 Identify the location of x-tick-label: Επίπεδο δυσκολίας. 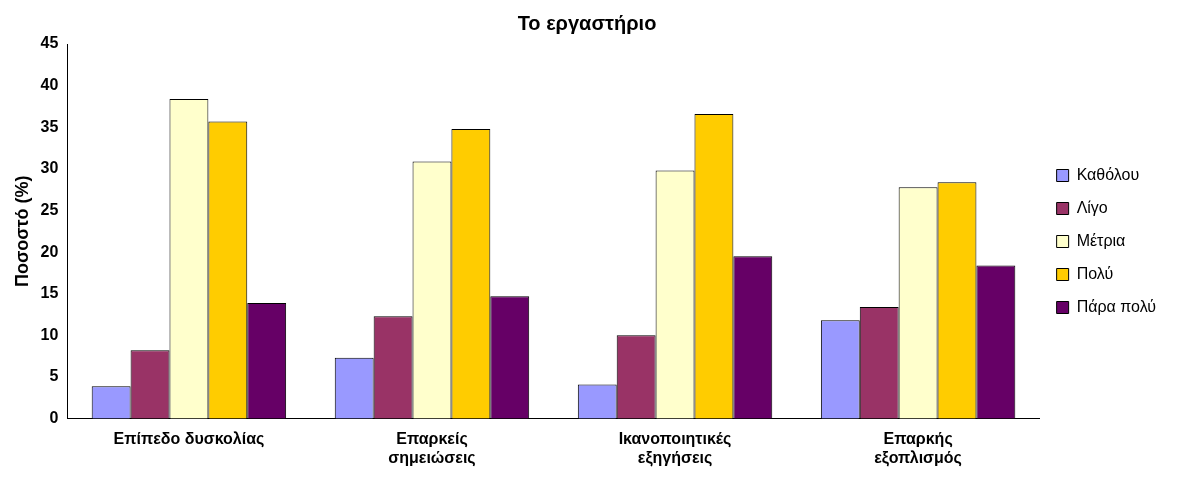
(189, 438).